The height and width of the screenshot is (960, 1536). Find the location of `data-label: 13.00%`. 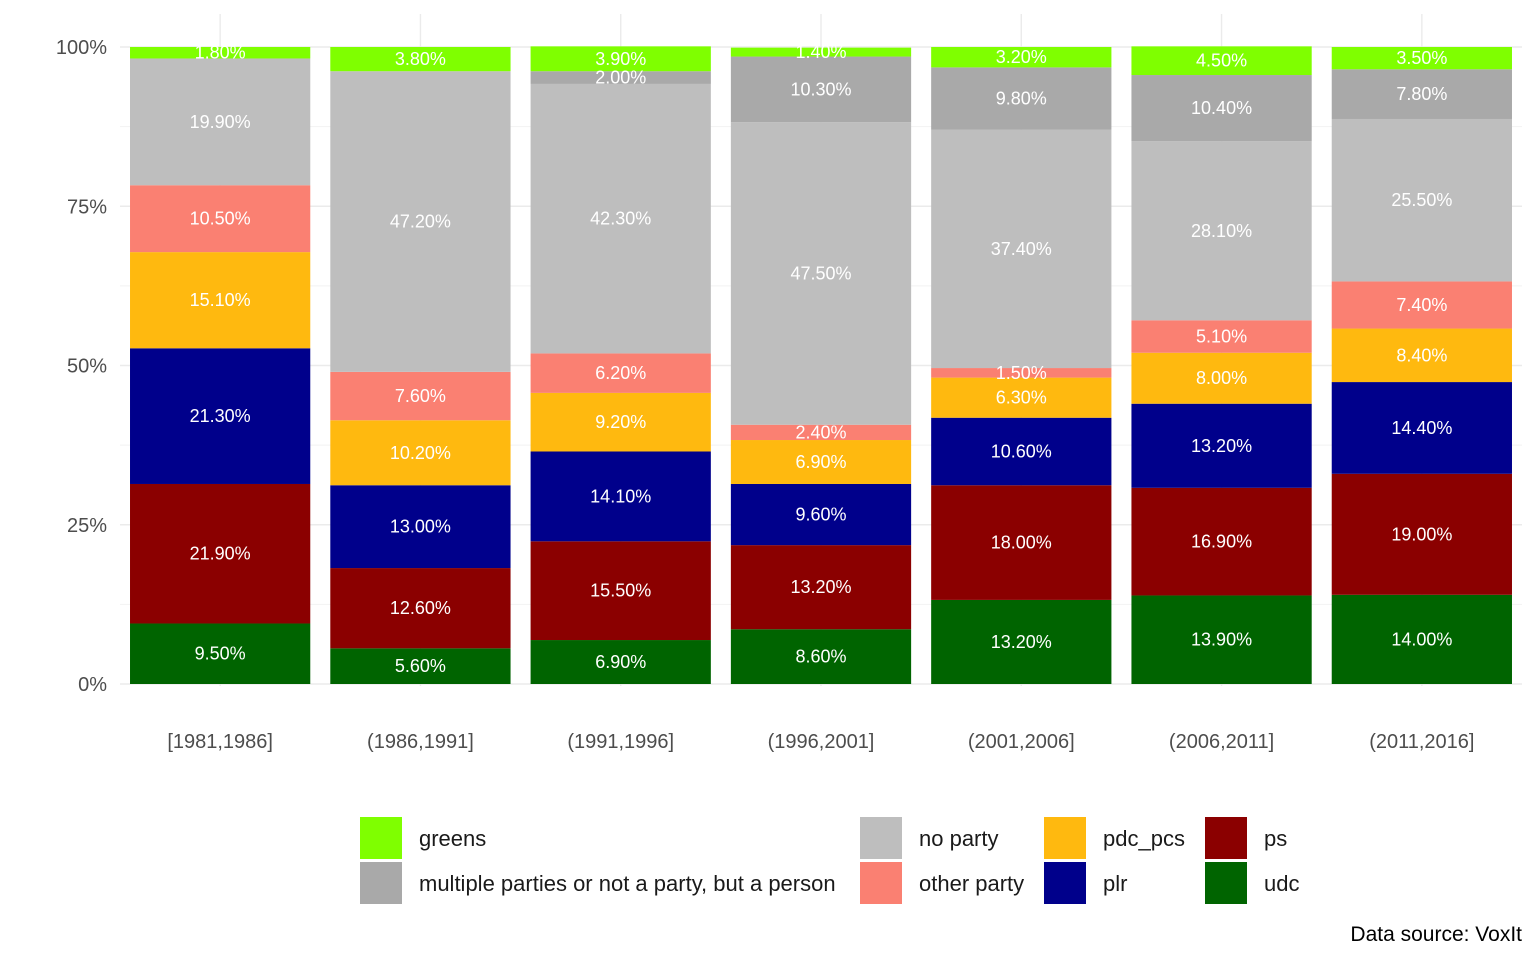

data-label: 13.00% is located at coordinates (420, 527).